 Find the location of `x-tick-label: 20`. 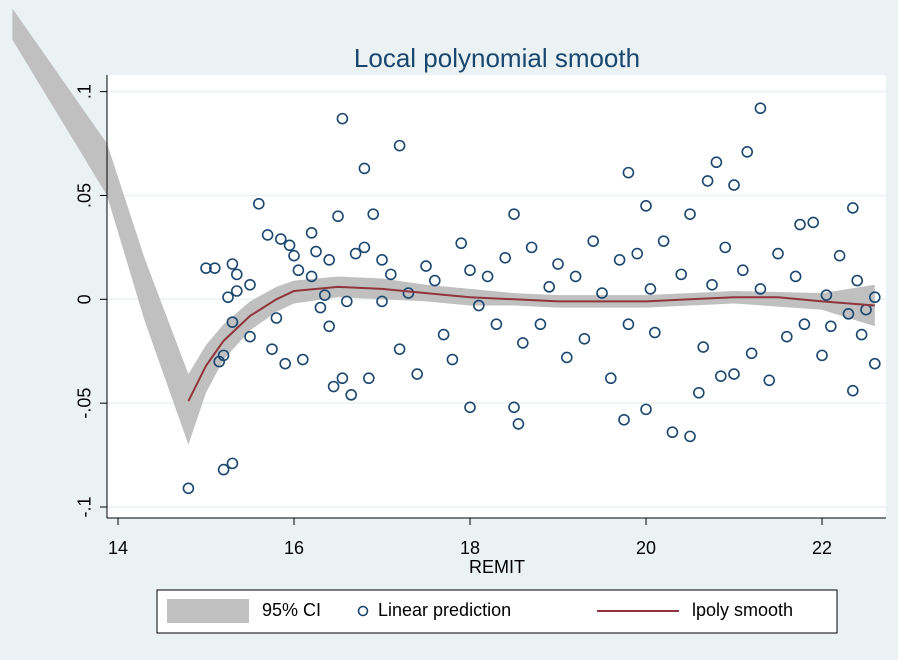

x-tick-label: 20 is located at coordinates (646, 548).